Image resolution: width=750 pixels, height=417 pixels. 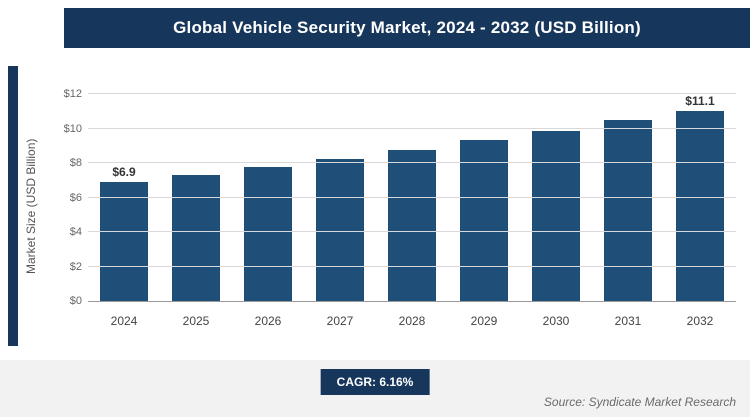 What do you see at coordinates (13, 206) in the screenshot?
I see `left-accent-strip` at bounding box center [13, 206].